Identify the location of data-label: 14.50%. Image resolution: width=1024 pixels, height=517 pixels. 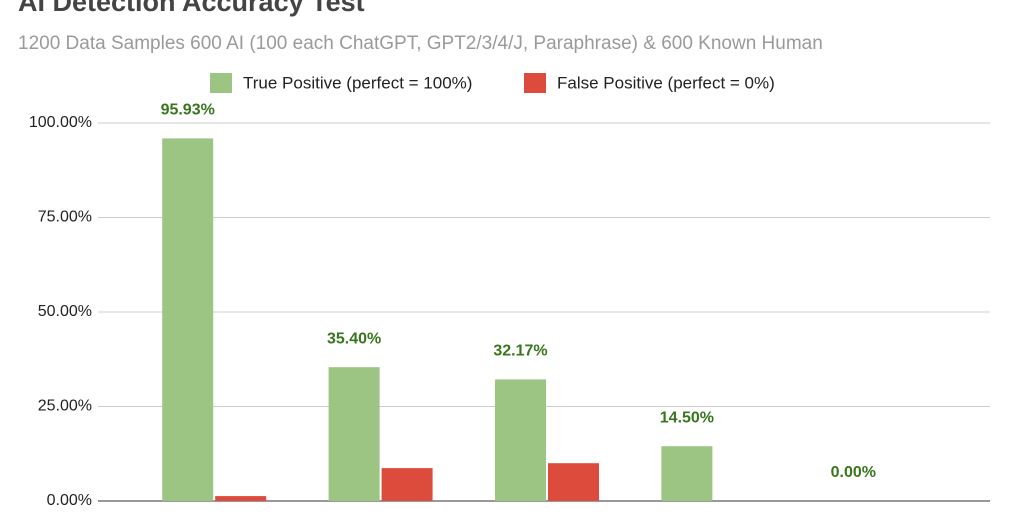
(687, 417).